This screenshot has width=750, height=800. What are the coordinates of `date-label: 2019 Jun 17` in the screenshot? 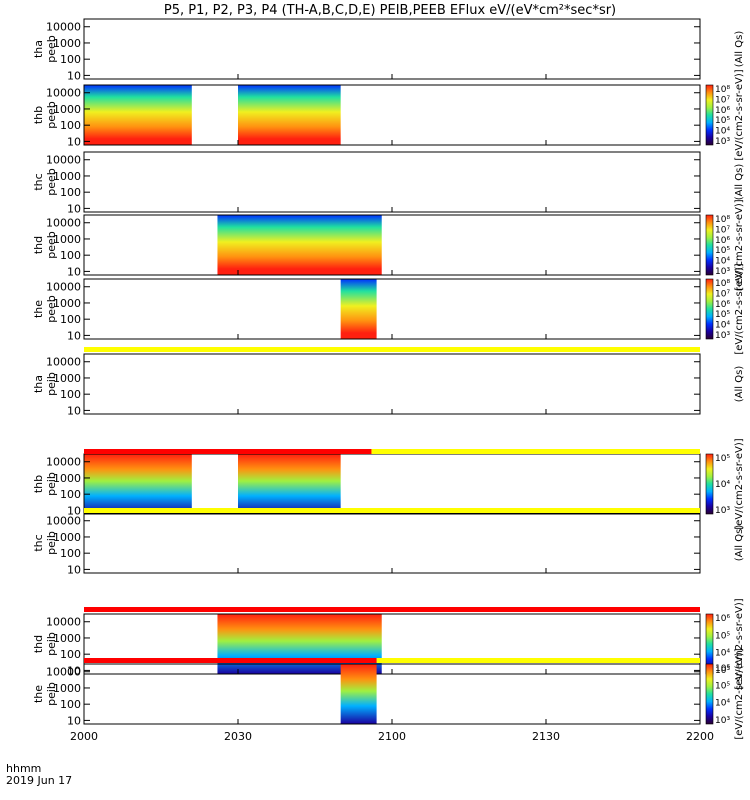 It's located at (39, 780).